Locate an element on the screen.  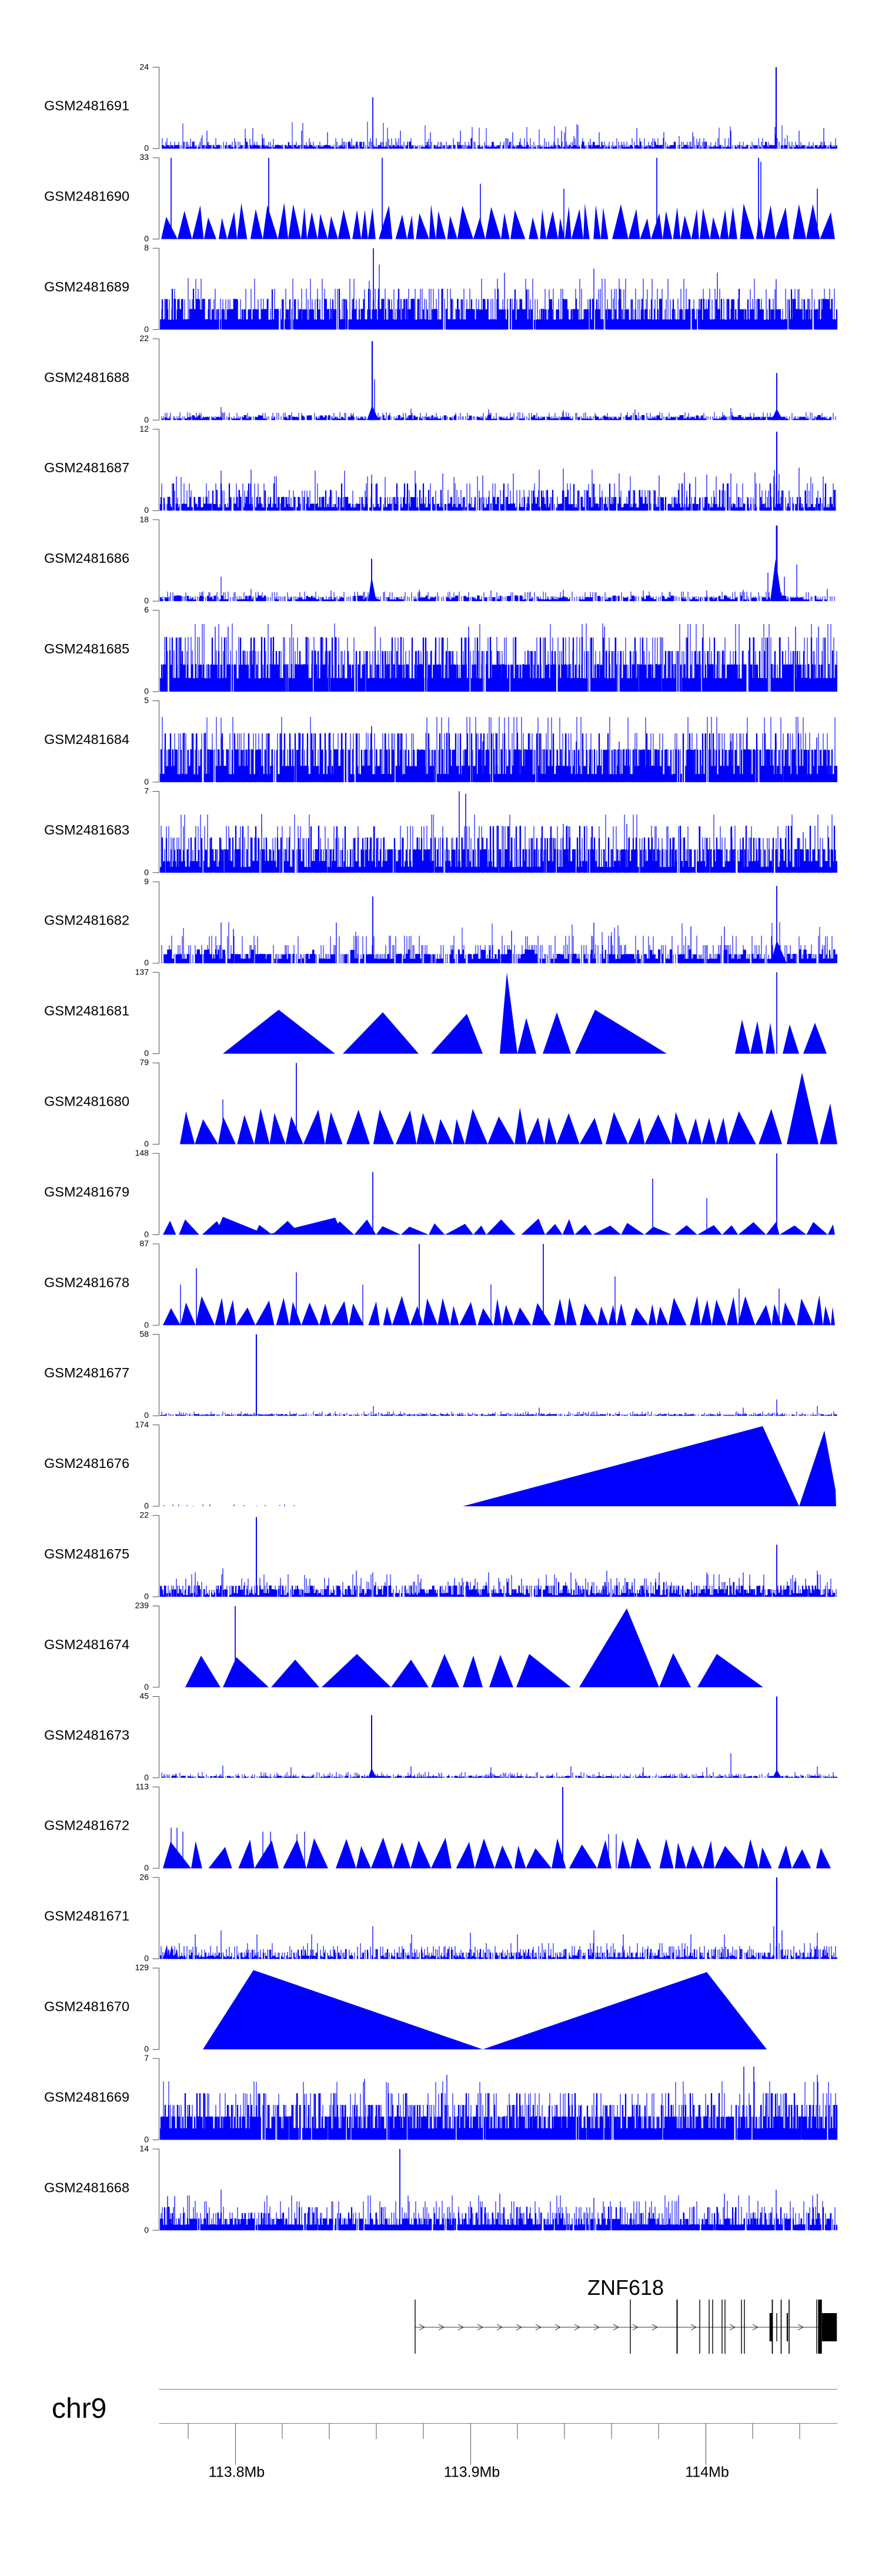
svg-text: GSM2481676 is located at coordinates (86, 1463).